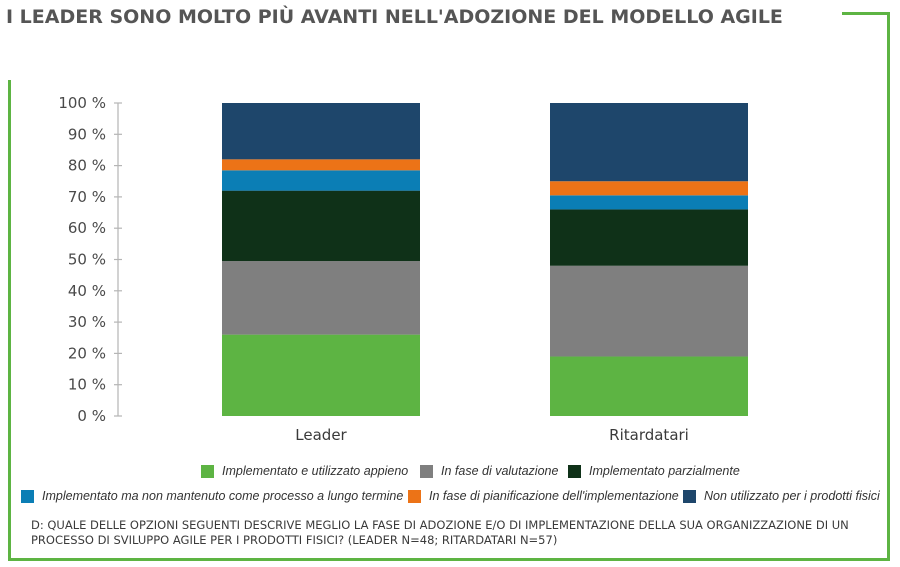 This screenshot has width=900, height=567. What do you see at coordinates (87, 353) in the screenshot?
I see `y-tick-label: 20 %` at bounding box center [87, 353].